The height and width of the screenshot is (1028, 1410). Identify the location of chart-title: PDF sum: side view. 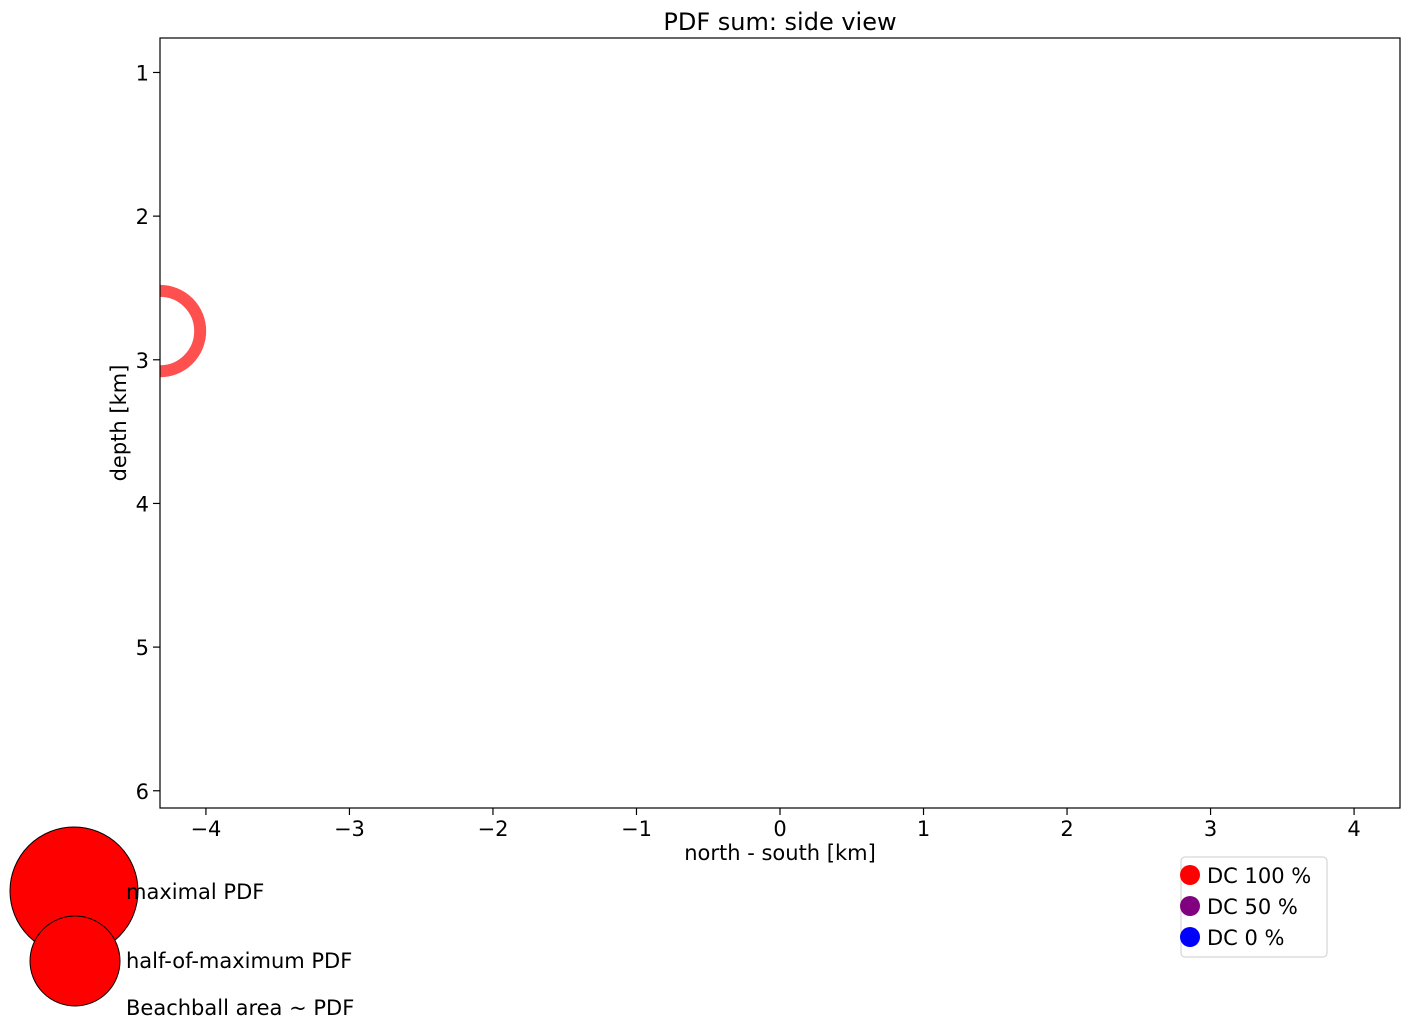
(779, 22).